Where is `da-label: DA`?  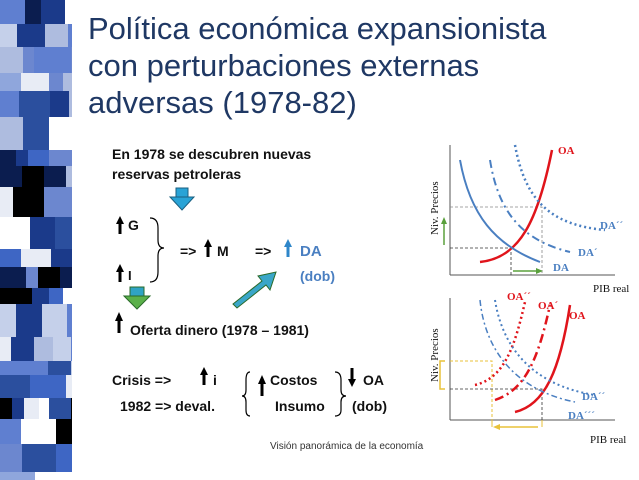 da-label: DA is located at coordinates (311, 251).